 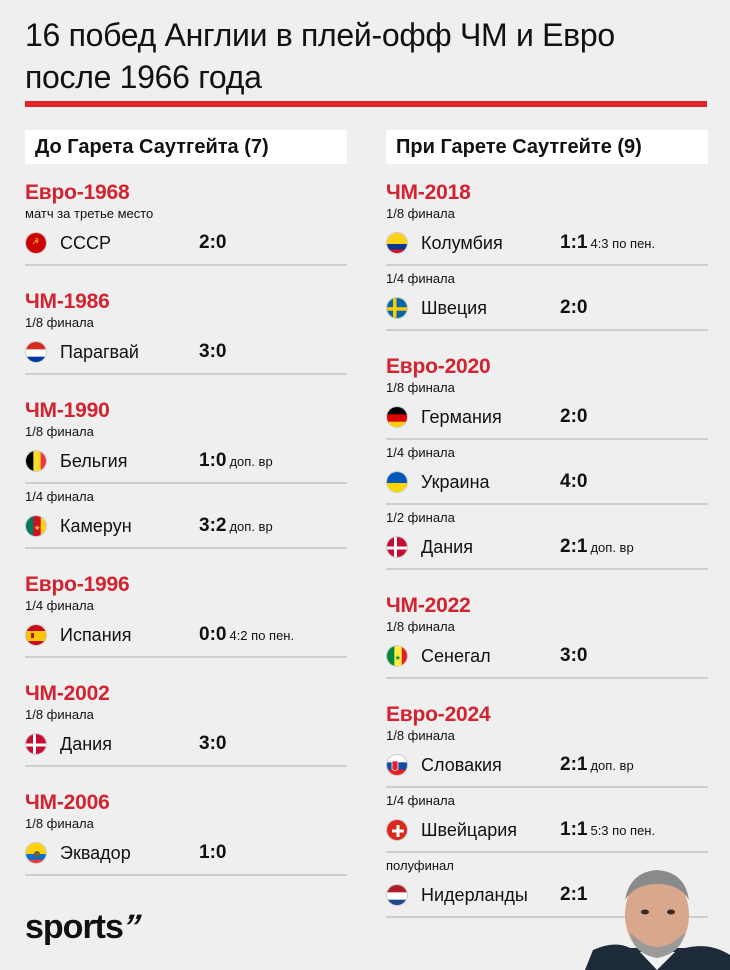 I want to click on match-row: Колумбия 1:1 4:3 по пен., so click(x=547, y=244).